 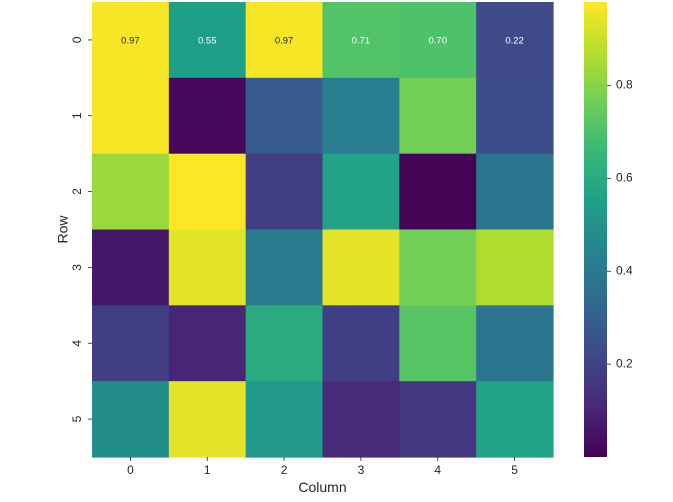 I want to click on x-tick-label: 4, so click(x=437, y=470).